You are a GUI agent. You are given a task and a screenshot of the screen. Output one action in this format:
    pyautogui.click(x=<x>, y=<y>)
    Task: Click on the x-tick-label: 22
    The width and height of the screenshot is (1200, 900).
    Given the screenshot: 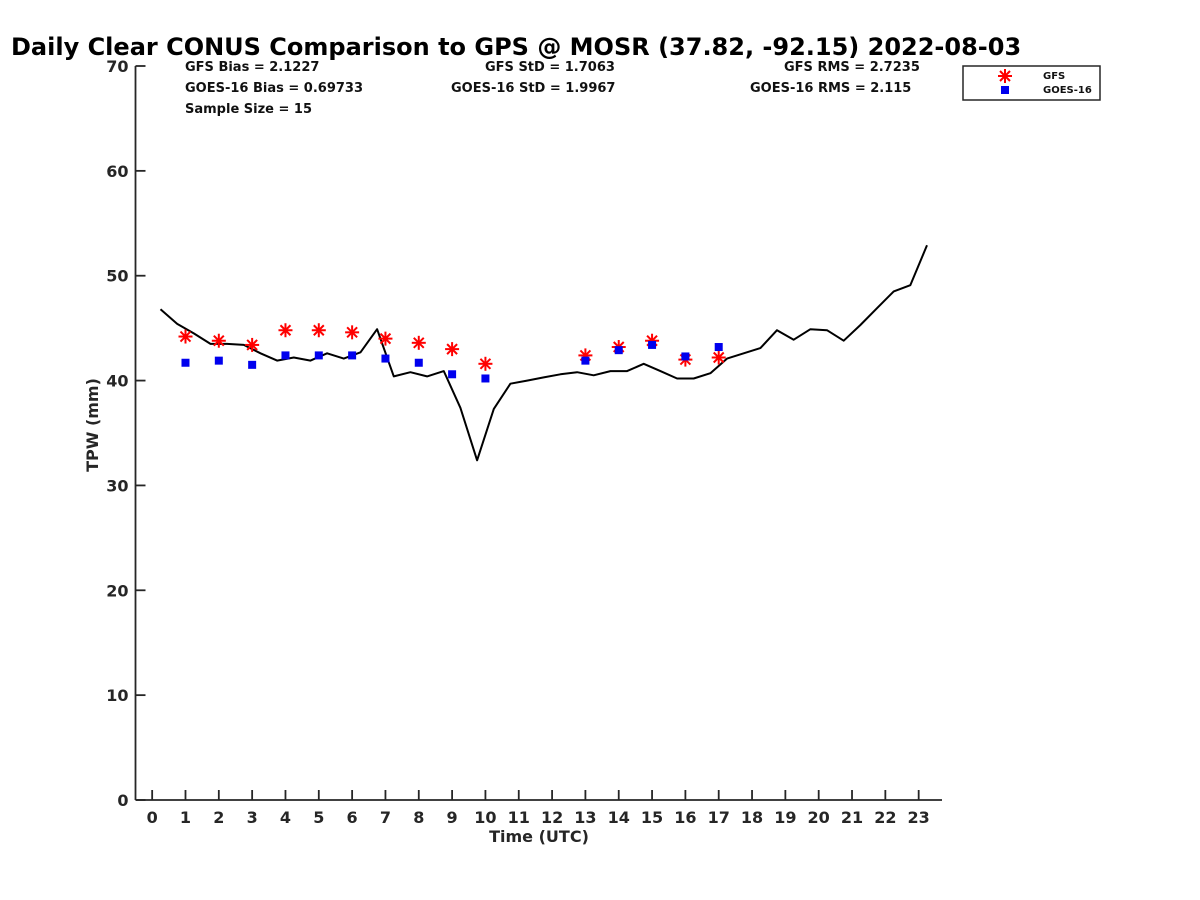 What is the action you would take?
    pyautogui.click(x=885, y=817)
    